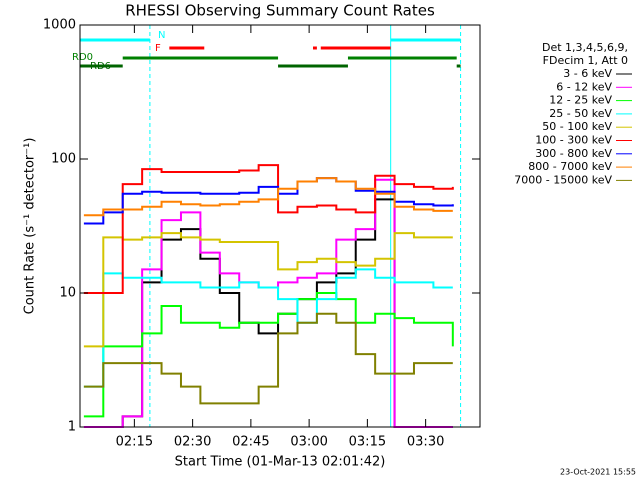 This screenshot has height=480, width=640. Describe the element at coordinates (598, 472) in the screenshot. I see `footer-date: 23-Oct-2021 15:55` at that location.